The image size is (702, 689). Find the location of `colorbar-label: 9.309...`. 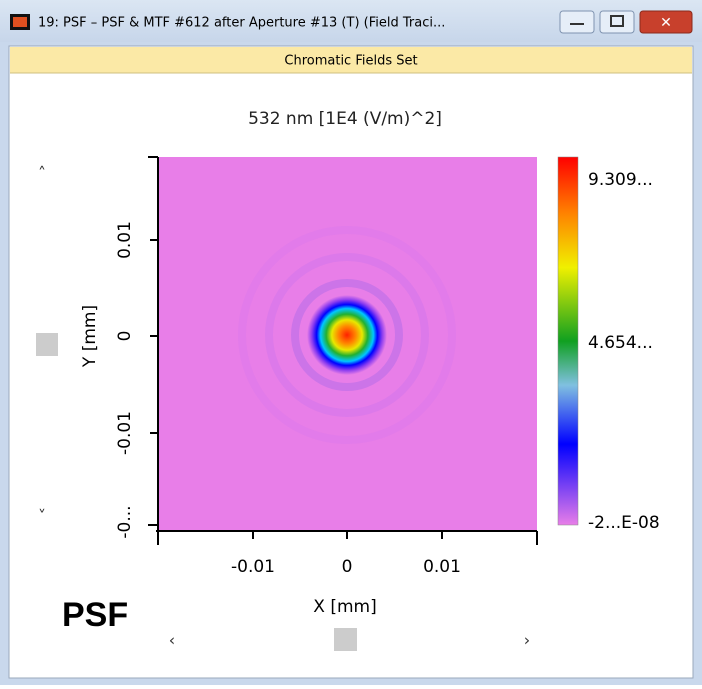

colorbar-label: 9.309... is located at coordinates (620, 180).